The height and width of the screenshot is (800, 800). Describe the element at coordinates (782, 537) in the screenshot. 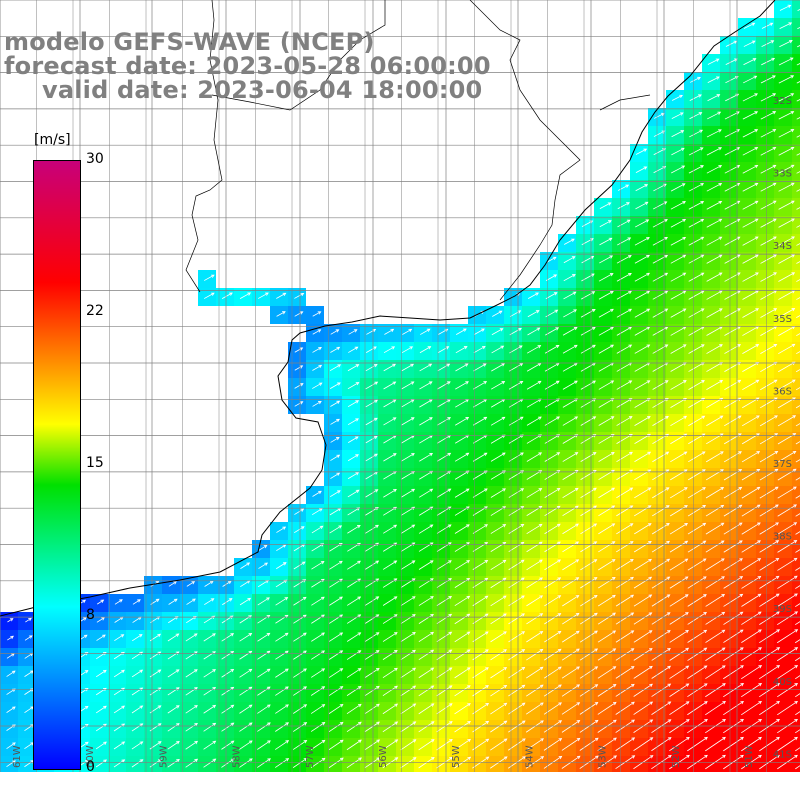

I see `lat-label: 38S` at that location.